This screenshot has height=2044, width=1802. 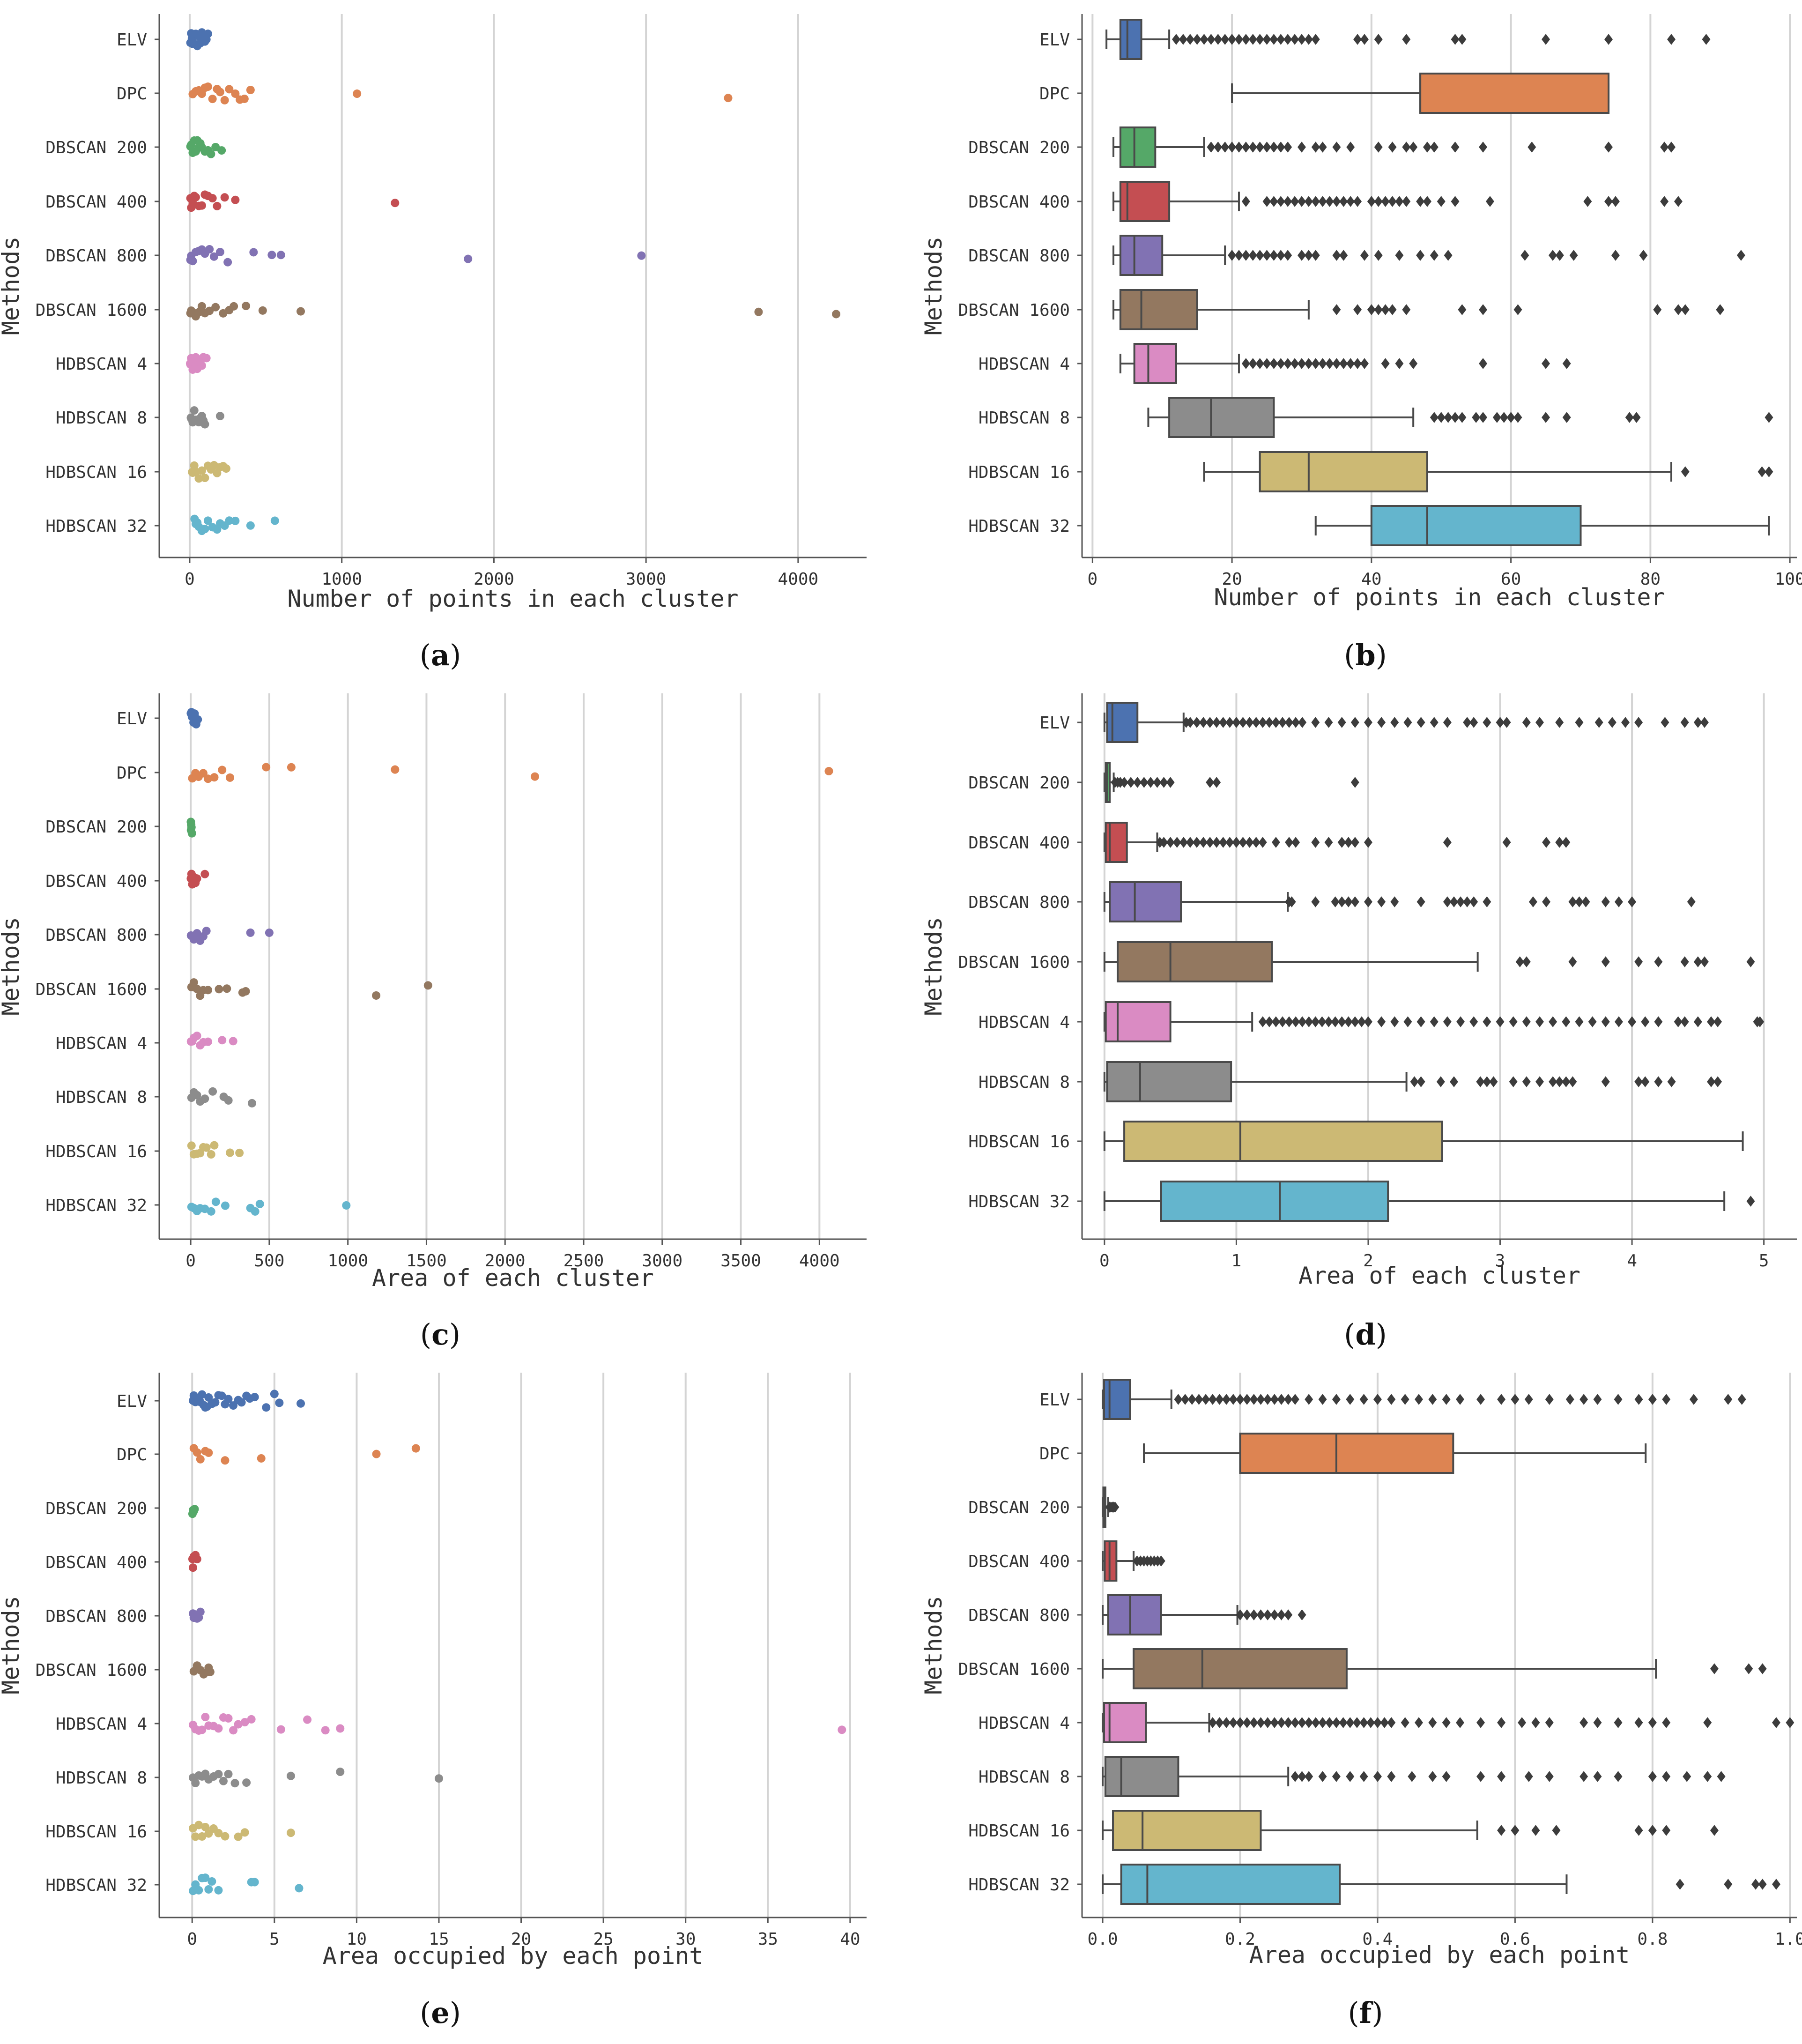 I want to click on x-tick-label: 20, so click(x=1232, y=579).